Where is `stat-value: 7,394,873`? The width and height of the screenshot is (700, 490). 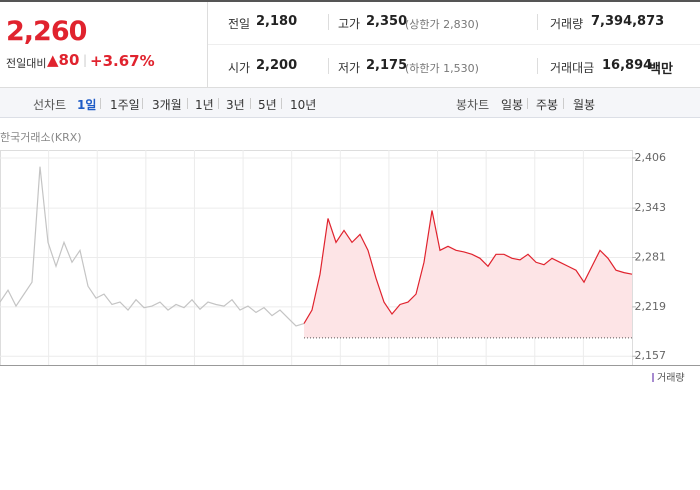
stat-value: 7,394,873 is located at coordinates (628, 21).